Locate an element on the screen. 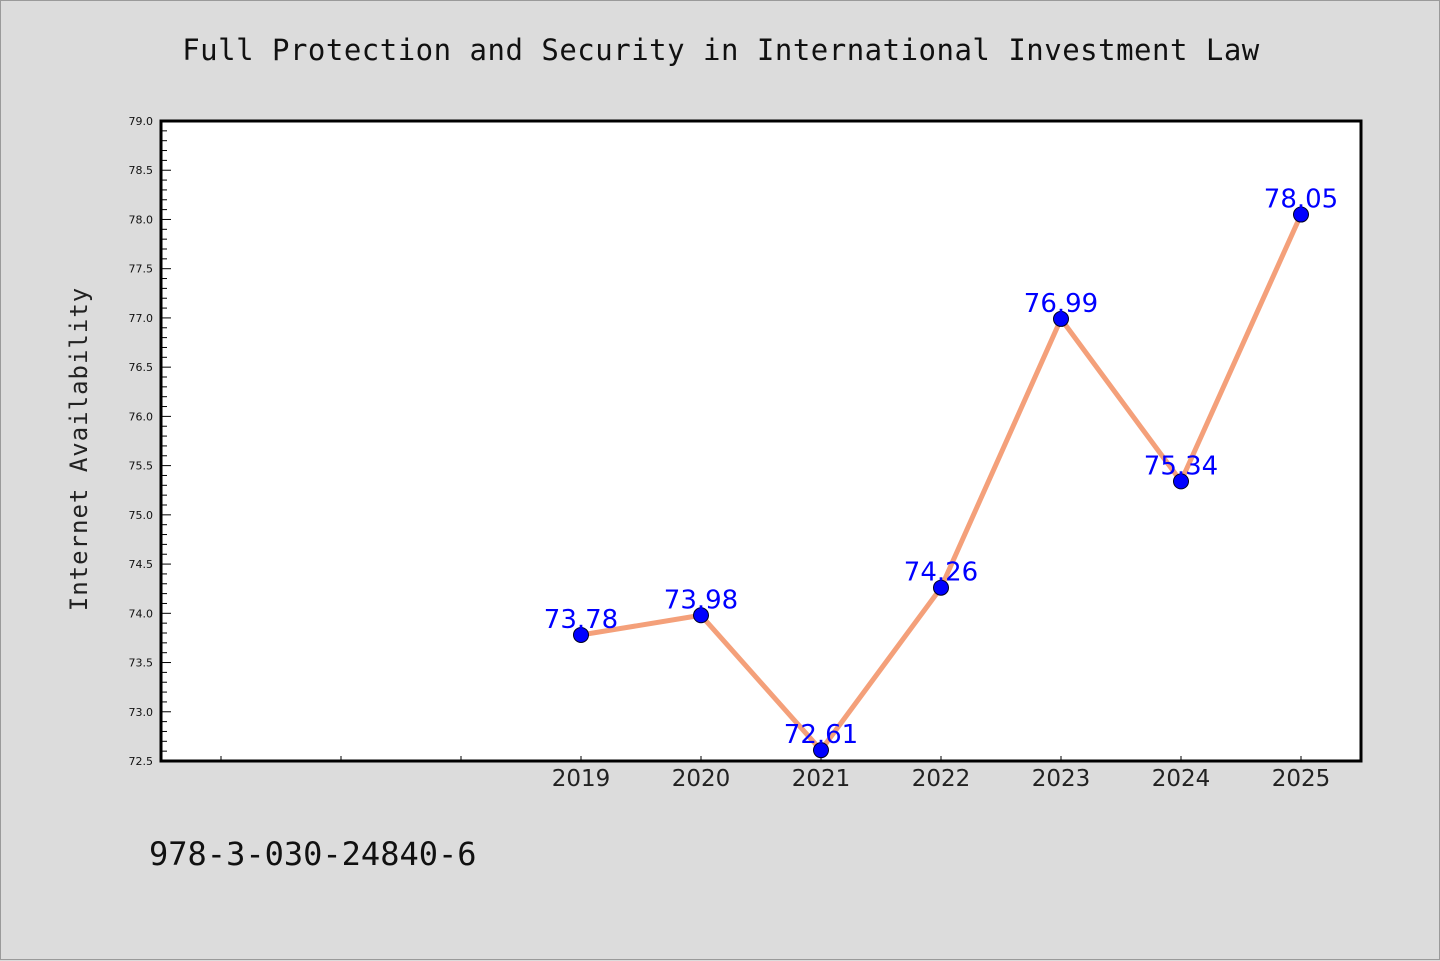 The image size is (1440, 961). y-tick-label: 75.5 is located at coordinates (141, 466).